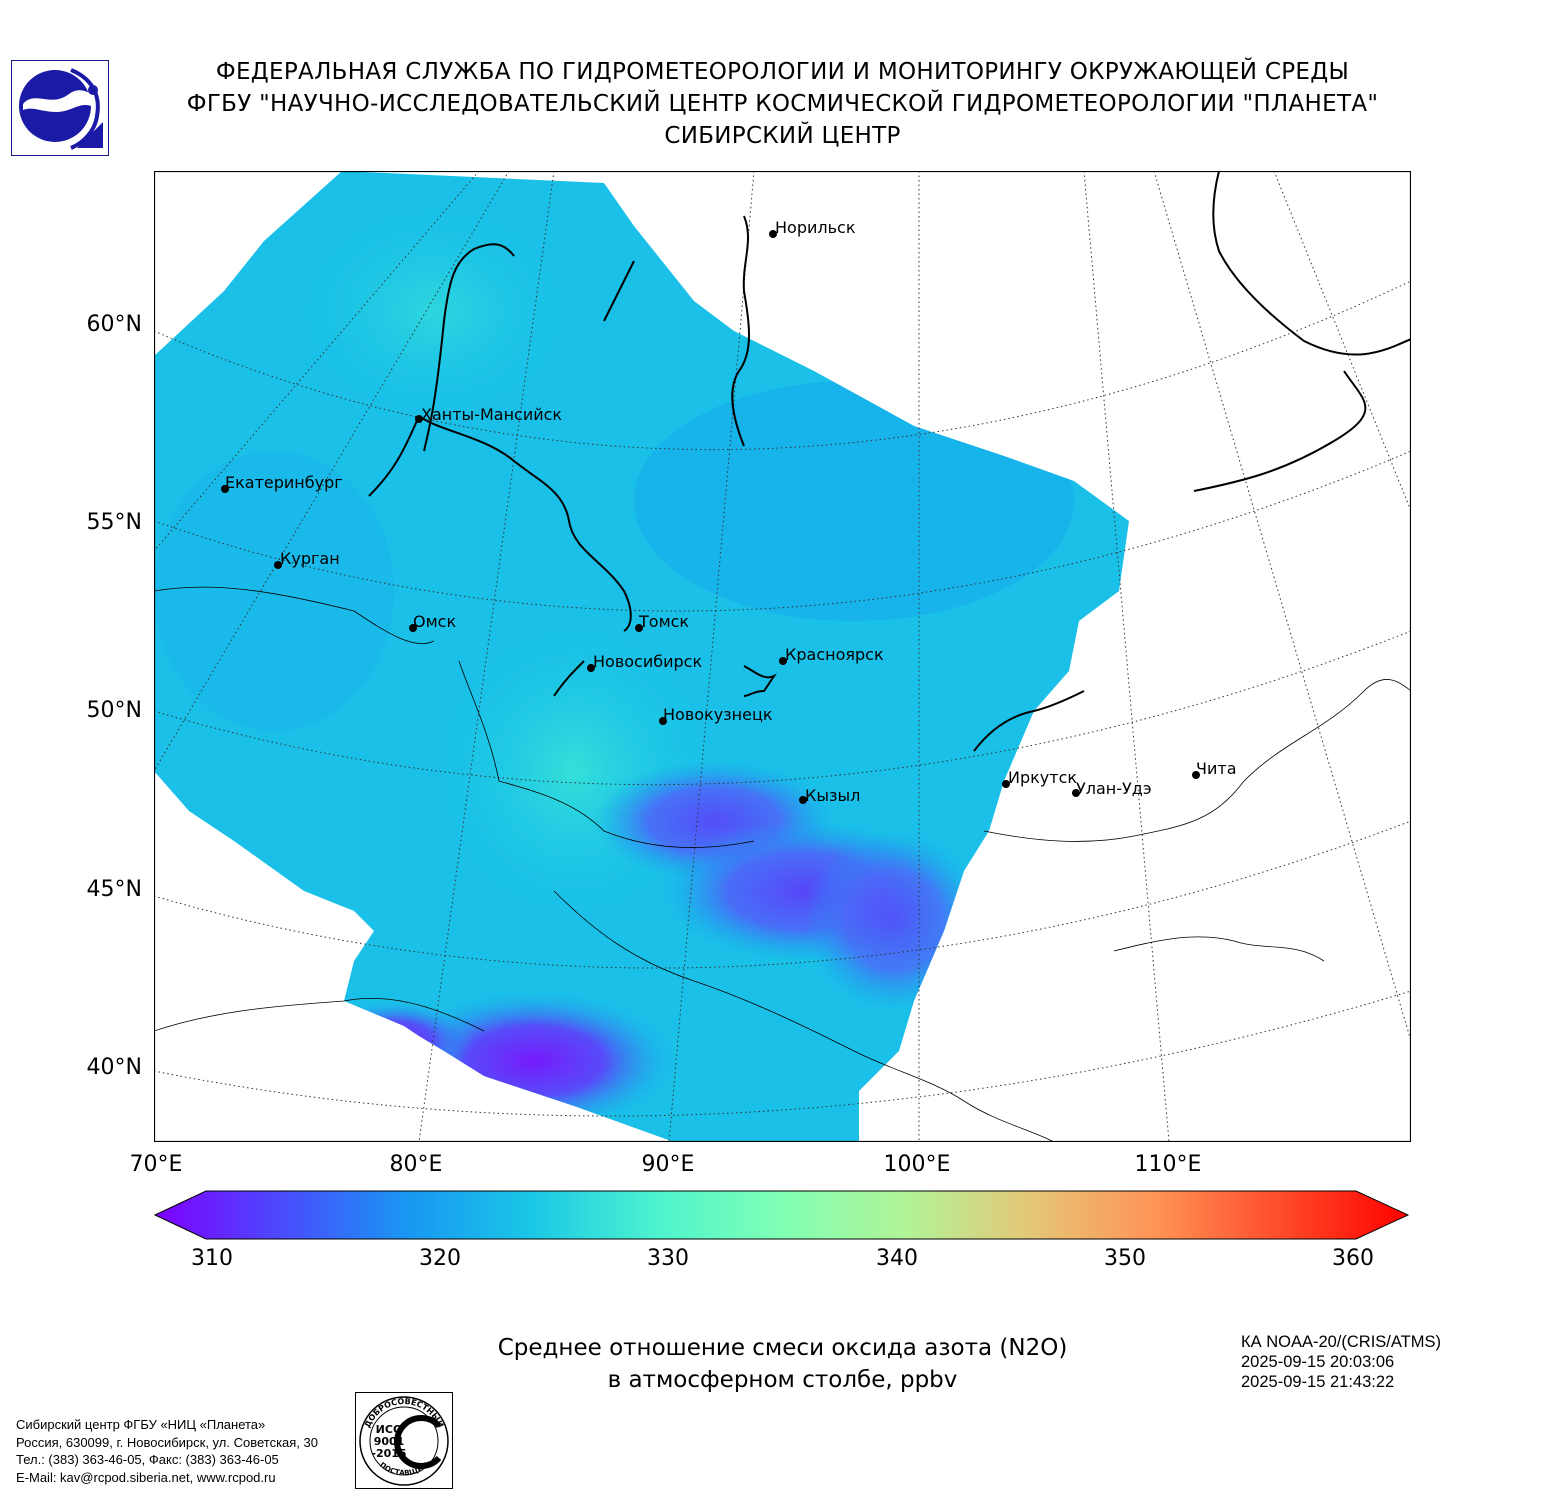  What do you see at coordinates (1125, 1258) in the screenshot?
I see `colorbar-tick-350: 350` at bounding box center [1125, 1258].